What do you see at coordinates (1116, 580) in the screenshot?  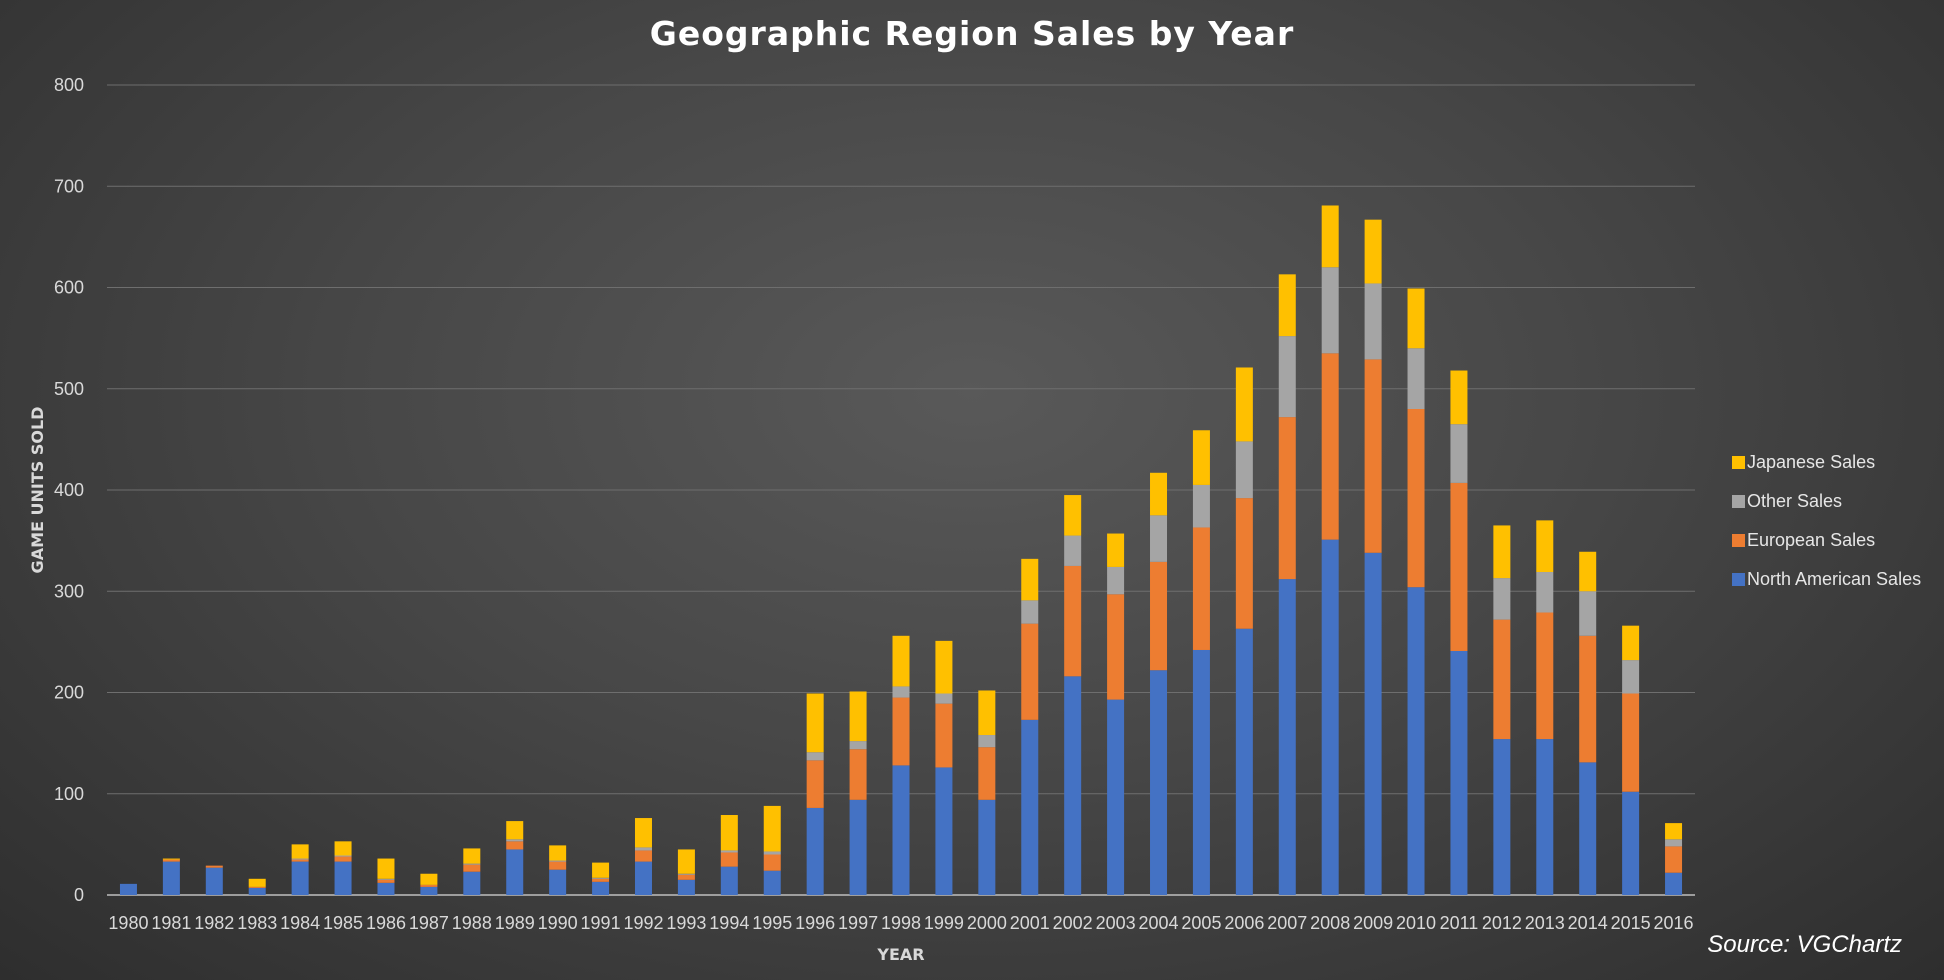 I see `bar-2003-other-sales` at bounding box center [1116, 580].